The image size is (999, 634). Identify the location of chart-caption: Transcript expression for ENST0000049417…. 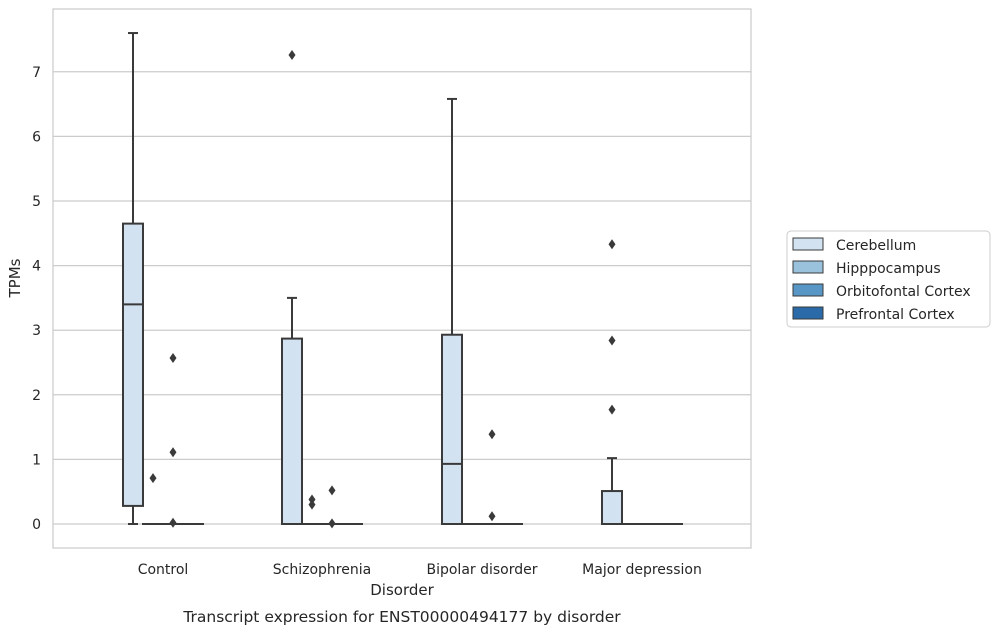
(401, 617).